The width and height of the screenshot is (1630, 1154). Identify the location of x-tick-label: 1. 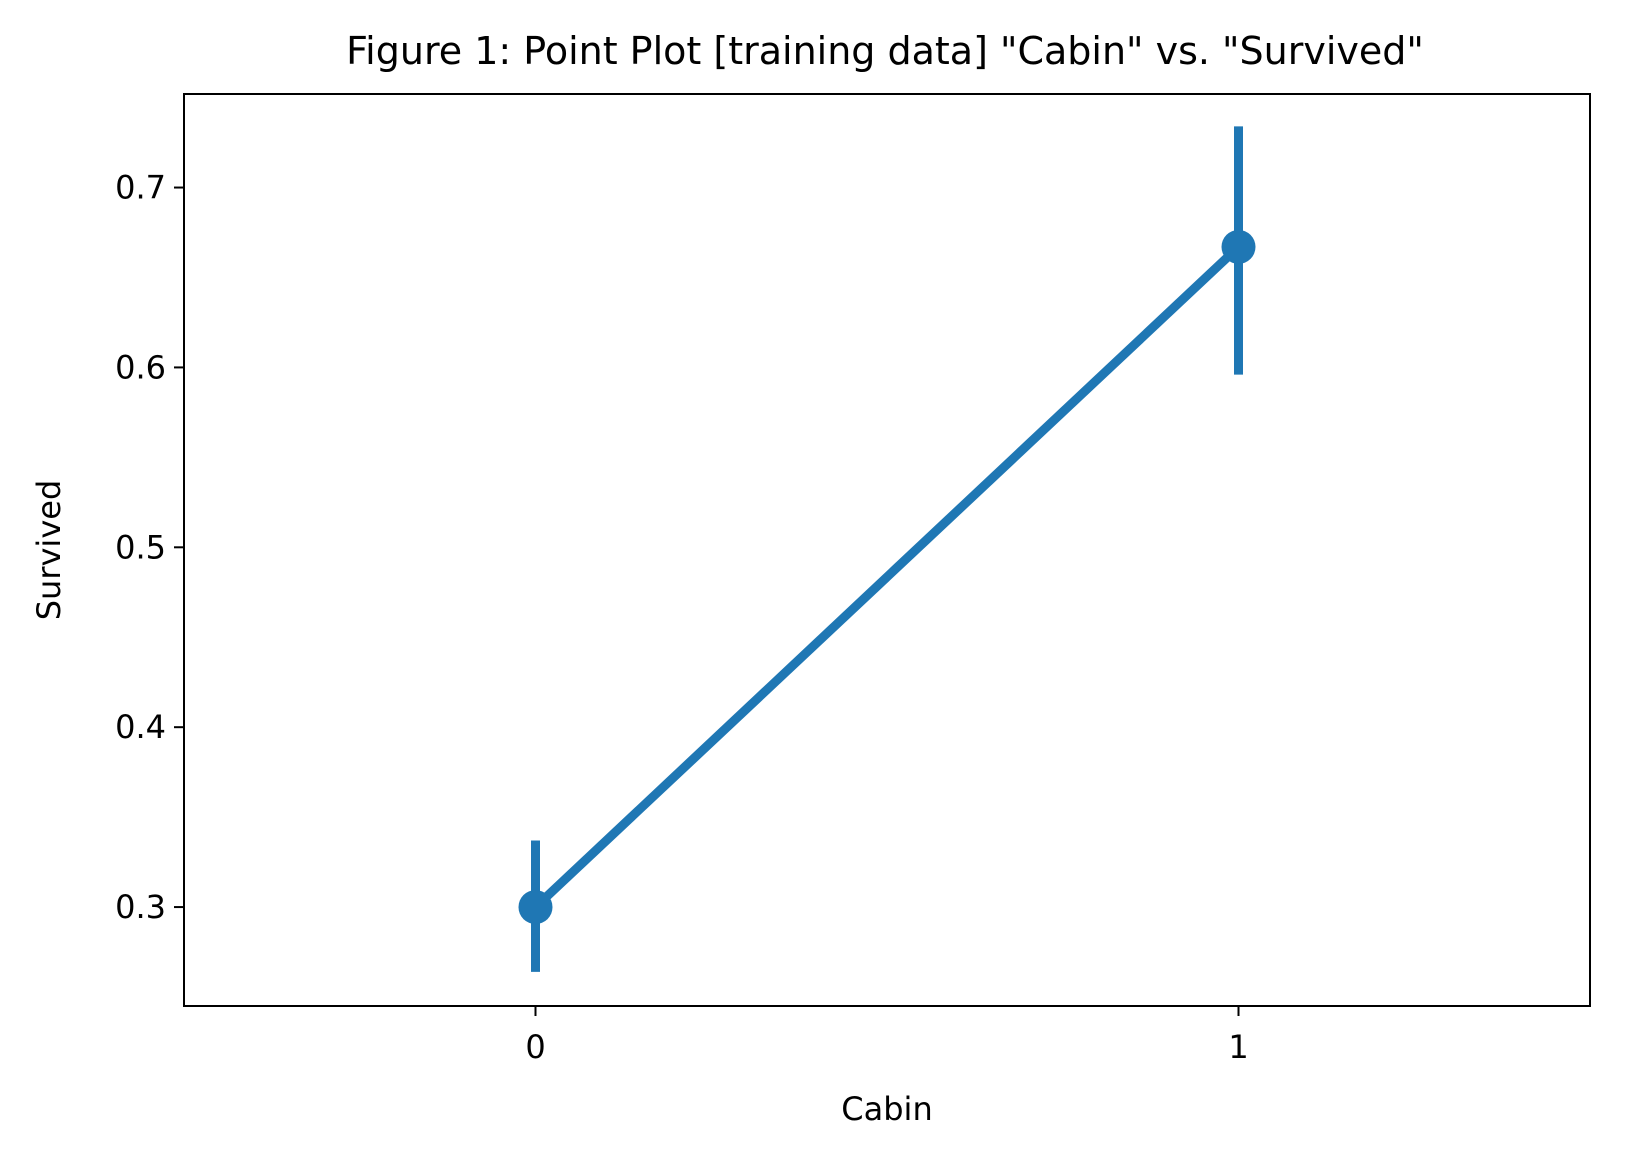
(1238, 1047).